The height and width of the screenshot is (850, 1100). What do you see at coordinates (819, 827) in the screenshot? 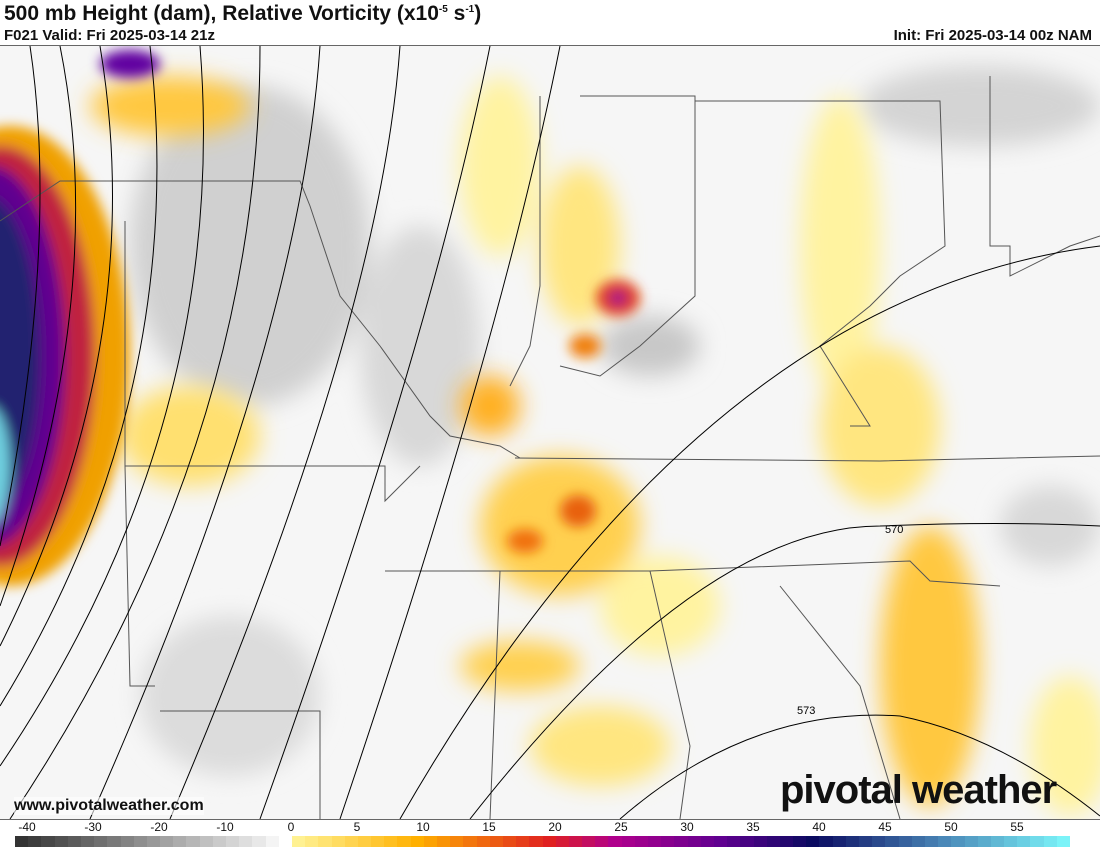
I see `colorbar-tick-label: 40` at bounding box center [819, 827].